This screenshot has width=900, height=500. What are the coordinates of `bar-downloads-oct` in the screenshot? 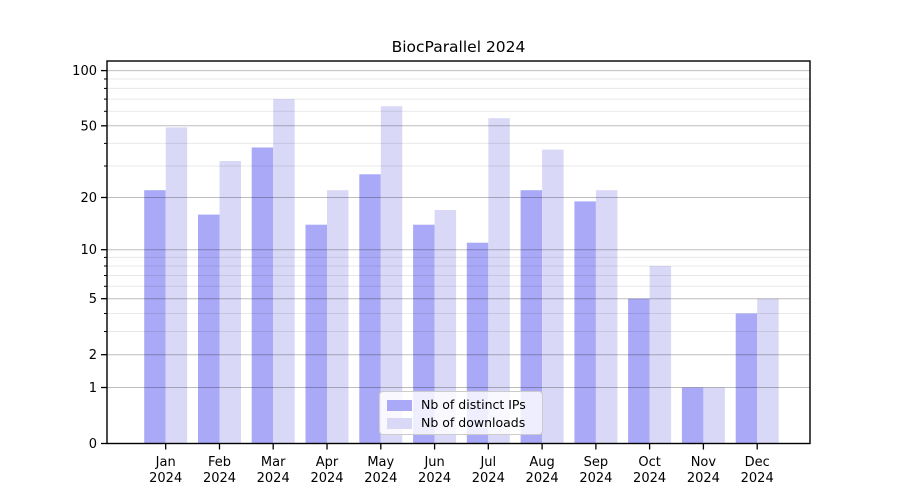 It's located at (660, 355).